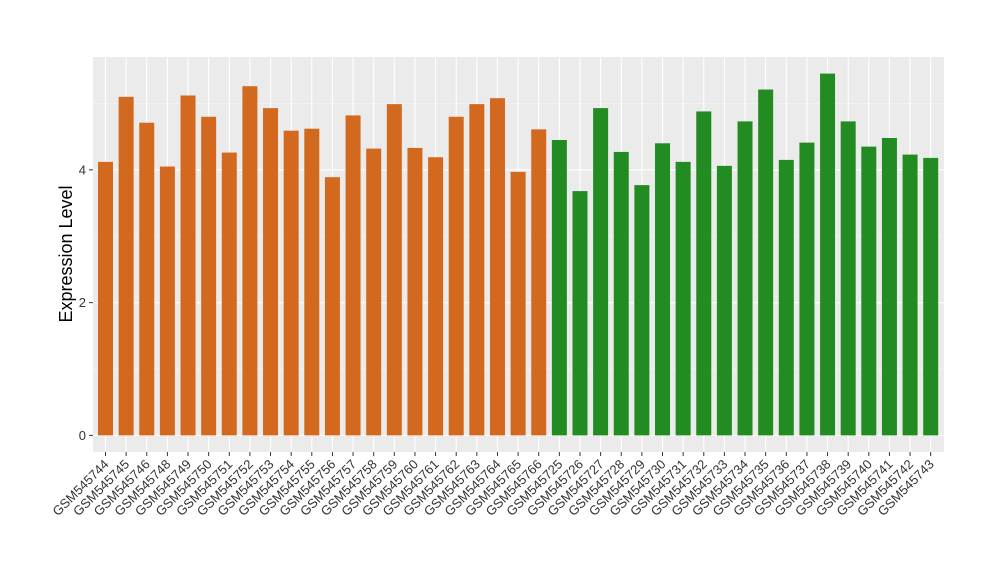  Describe the element at coordinates (601, 272) in the screenshot. I see `bar-GSM545727` at that location.